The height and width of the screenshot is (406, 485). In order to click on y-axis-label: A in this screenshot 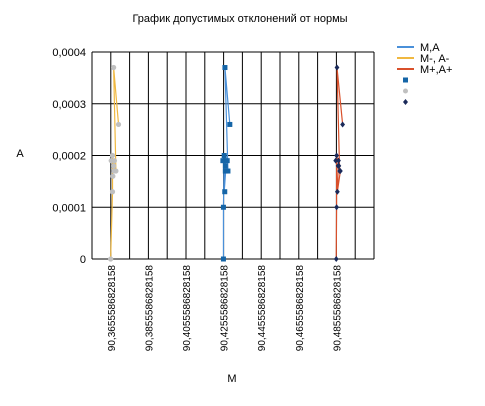, I will do `click(20, 154)`.